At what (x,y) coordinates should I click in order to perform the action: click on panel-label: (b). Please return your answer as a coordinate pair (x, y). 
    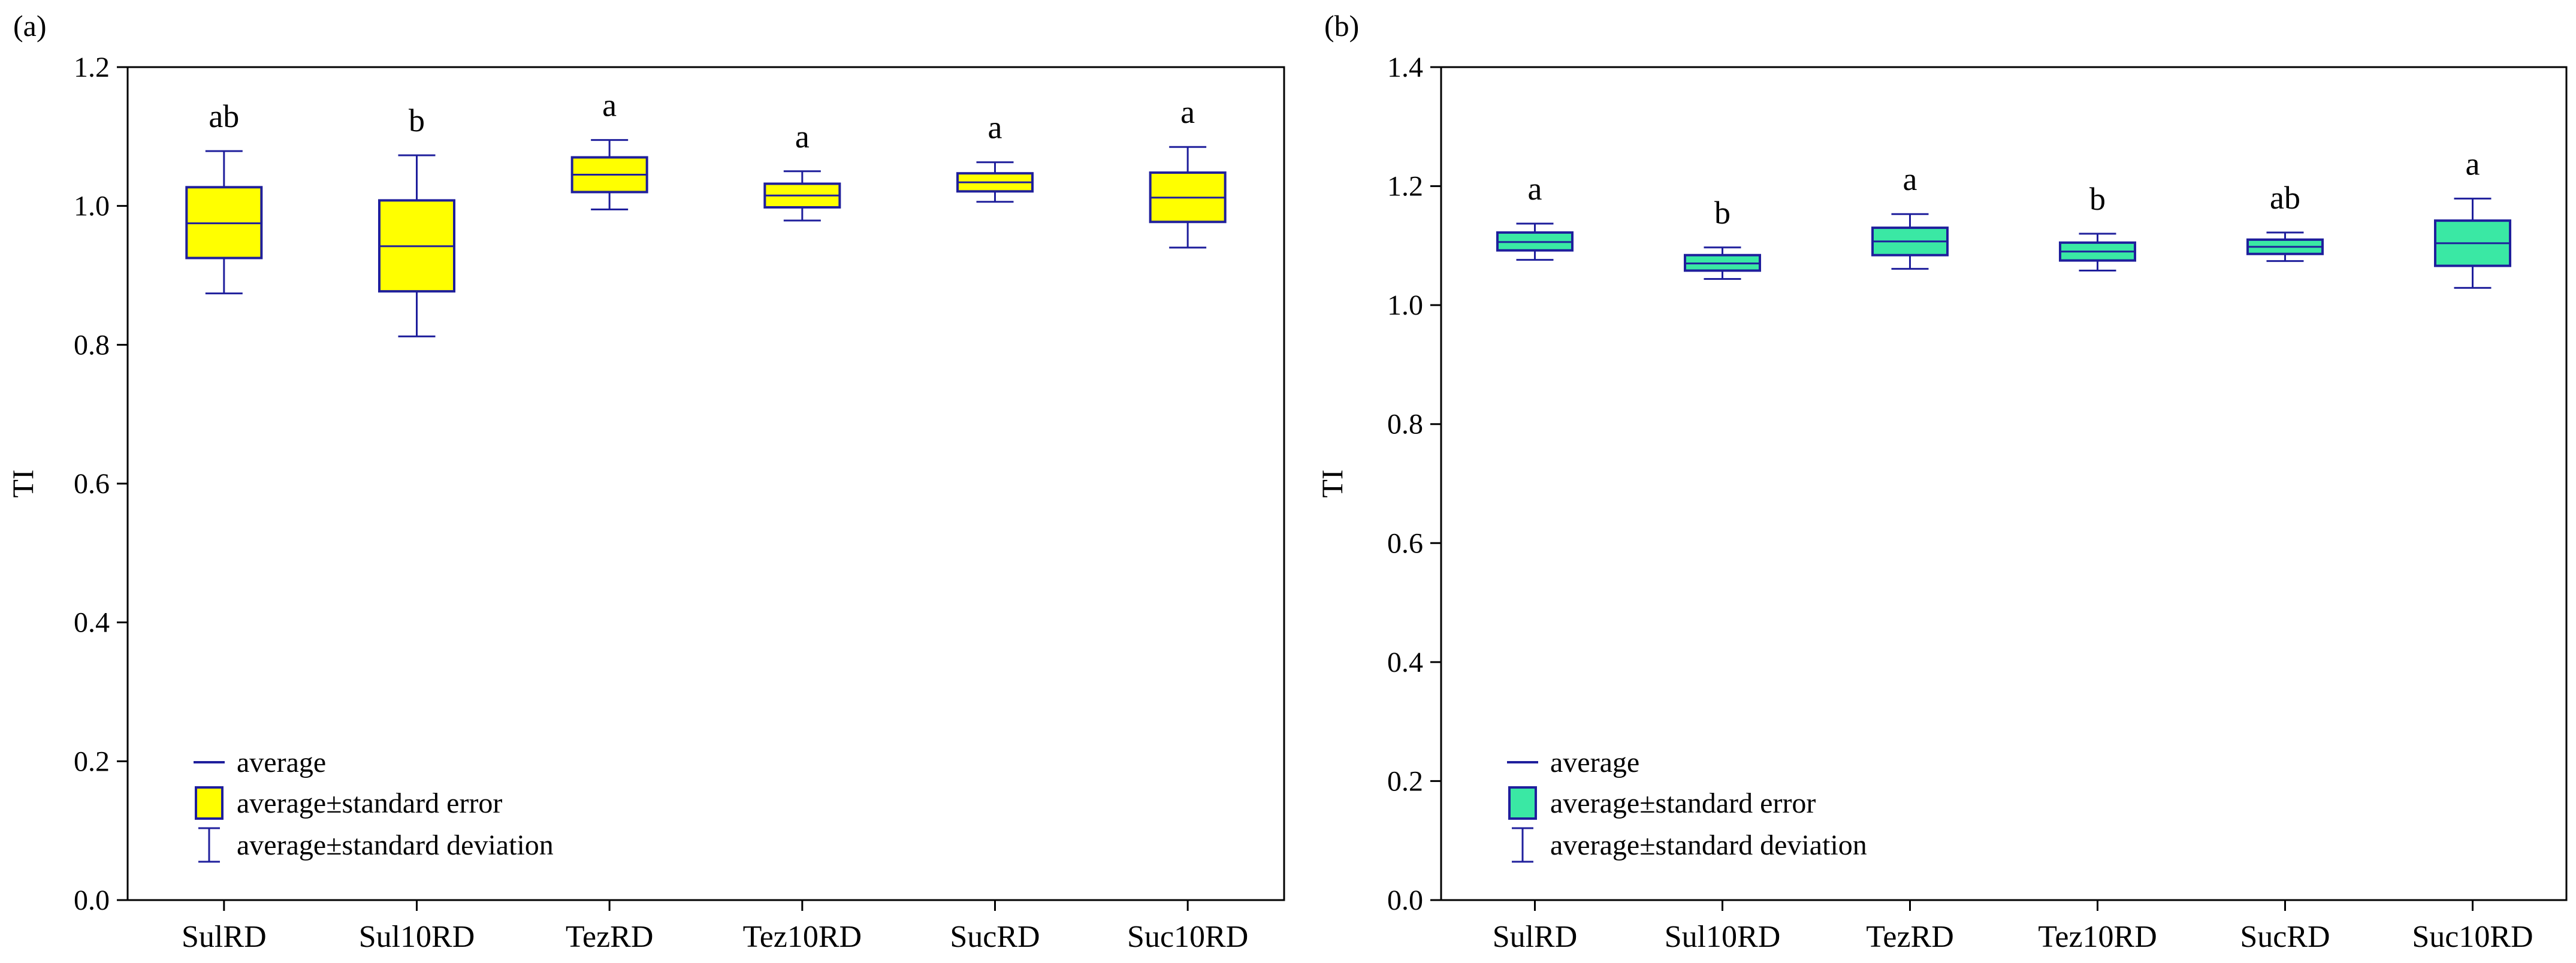
    Looking at the image, I should click on (1342, 26).